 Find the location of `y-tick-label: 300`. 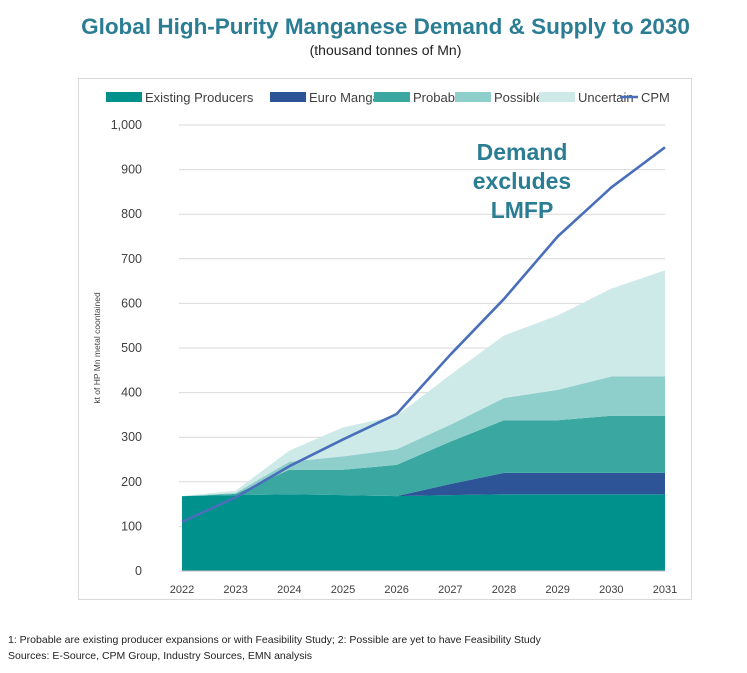

y-tick-label: 300 is located at coordinates (131, 437).